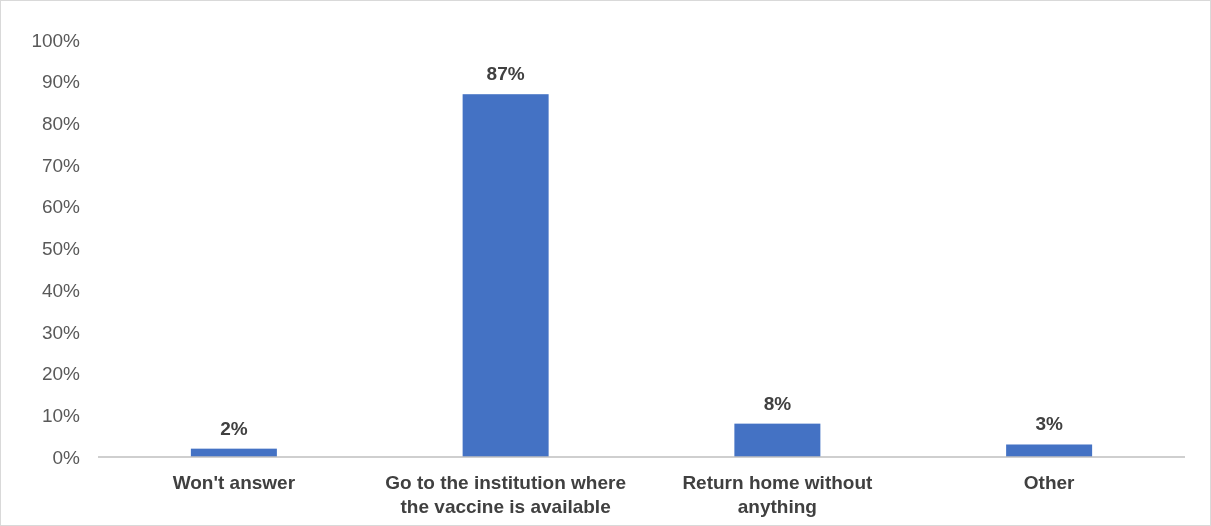 This screenshot has height=526, width=1211. What do you see at coordinates (61, 207) in the screenshot?
I see `y-tick-label: 60%` at bounding box center [61, 207].